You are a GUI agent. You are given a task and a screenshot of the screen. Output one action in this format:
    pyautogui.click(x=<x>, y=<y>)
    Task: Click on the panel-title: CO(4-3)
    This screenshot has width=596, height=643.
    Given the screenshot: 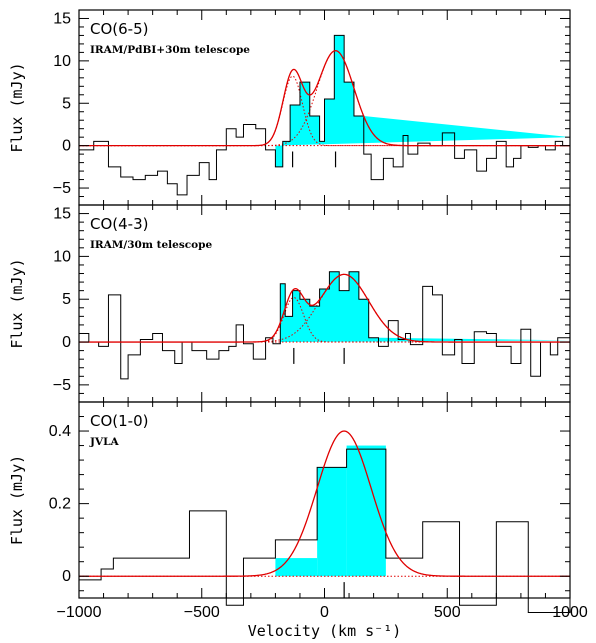 What is the action you would take?
    pyautogui.click(x=119, y=224)
    